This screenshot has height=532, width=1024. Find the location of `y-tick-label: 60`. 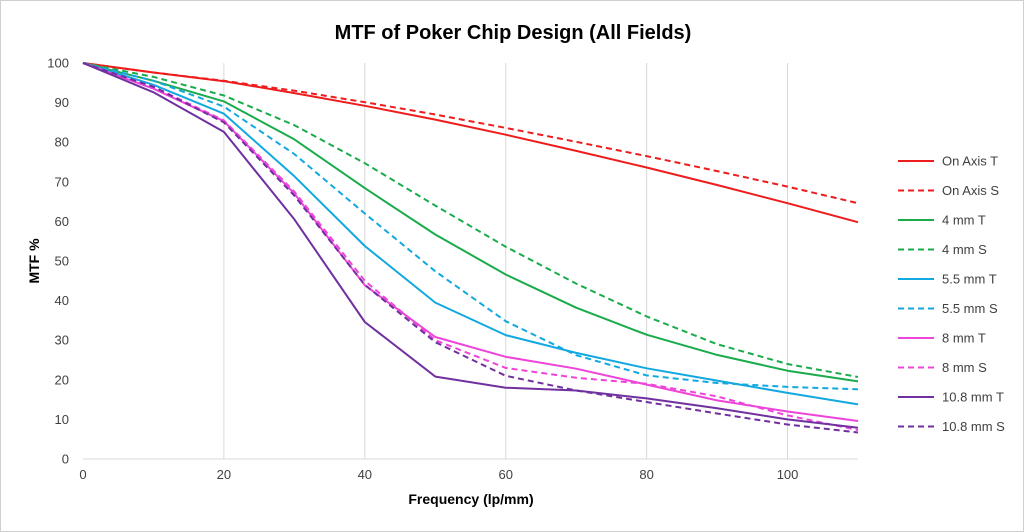

y-tick-label: 60 is located at coordinates (62, 221).